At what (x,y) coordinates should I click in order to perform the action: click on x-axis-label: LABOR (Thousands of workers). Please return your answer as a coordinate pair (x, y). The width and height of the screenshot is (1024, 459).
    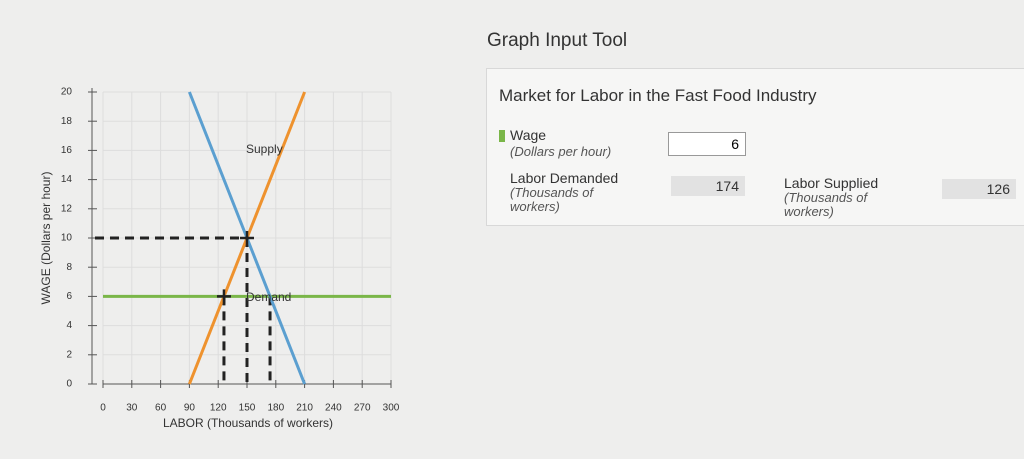
    Looking at the image, I should click on (248, 423).